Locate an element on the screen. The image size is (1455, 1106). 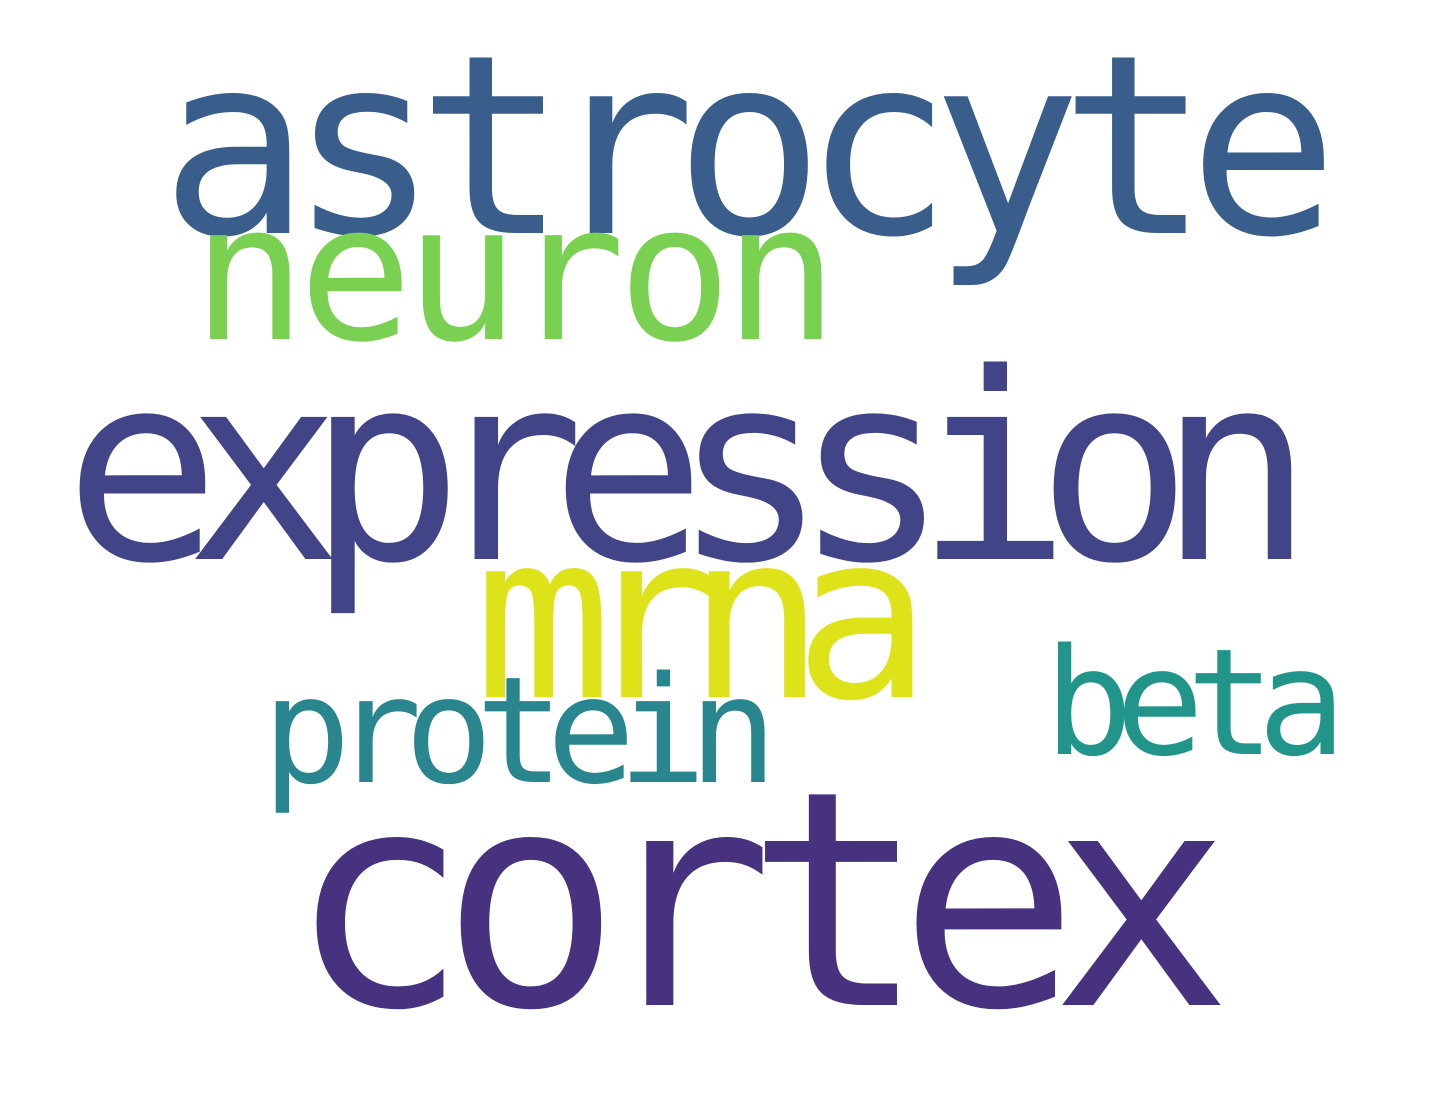
word-protein: protein is located at coordinates (520, 731).